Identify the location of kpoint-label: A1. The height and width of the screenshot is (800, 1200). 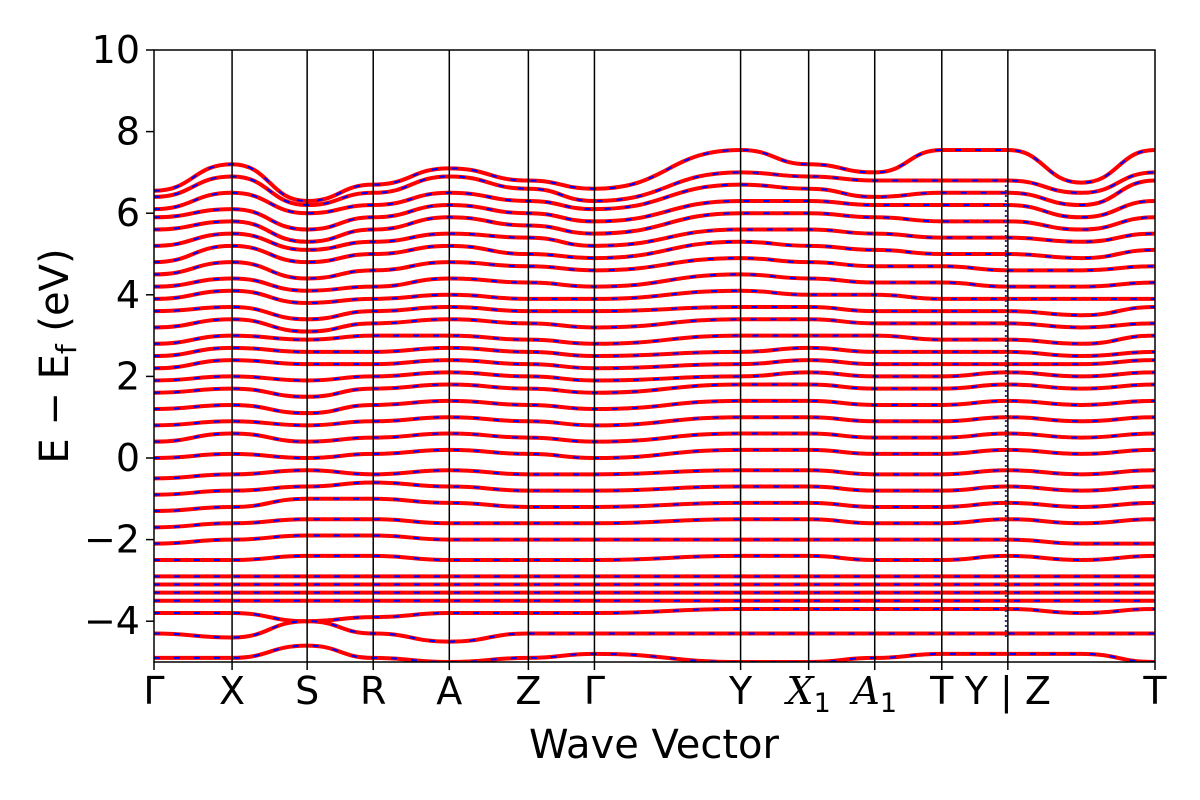
(873, 694).